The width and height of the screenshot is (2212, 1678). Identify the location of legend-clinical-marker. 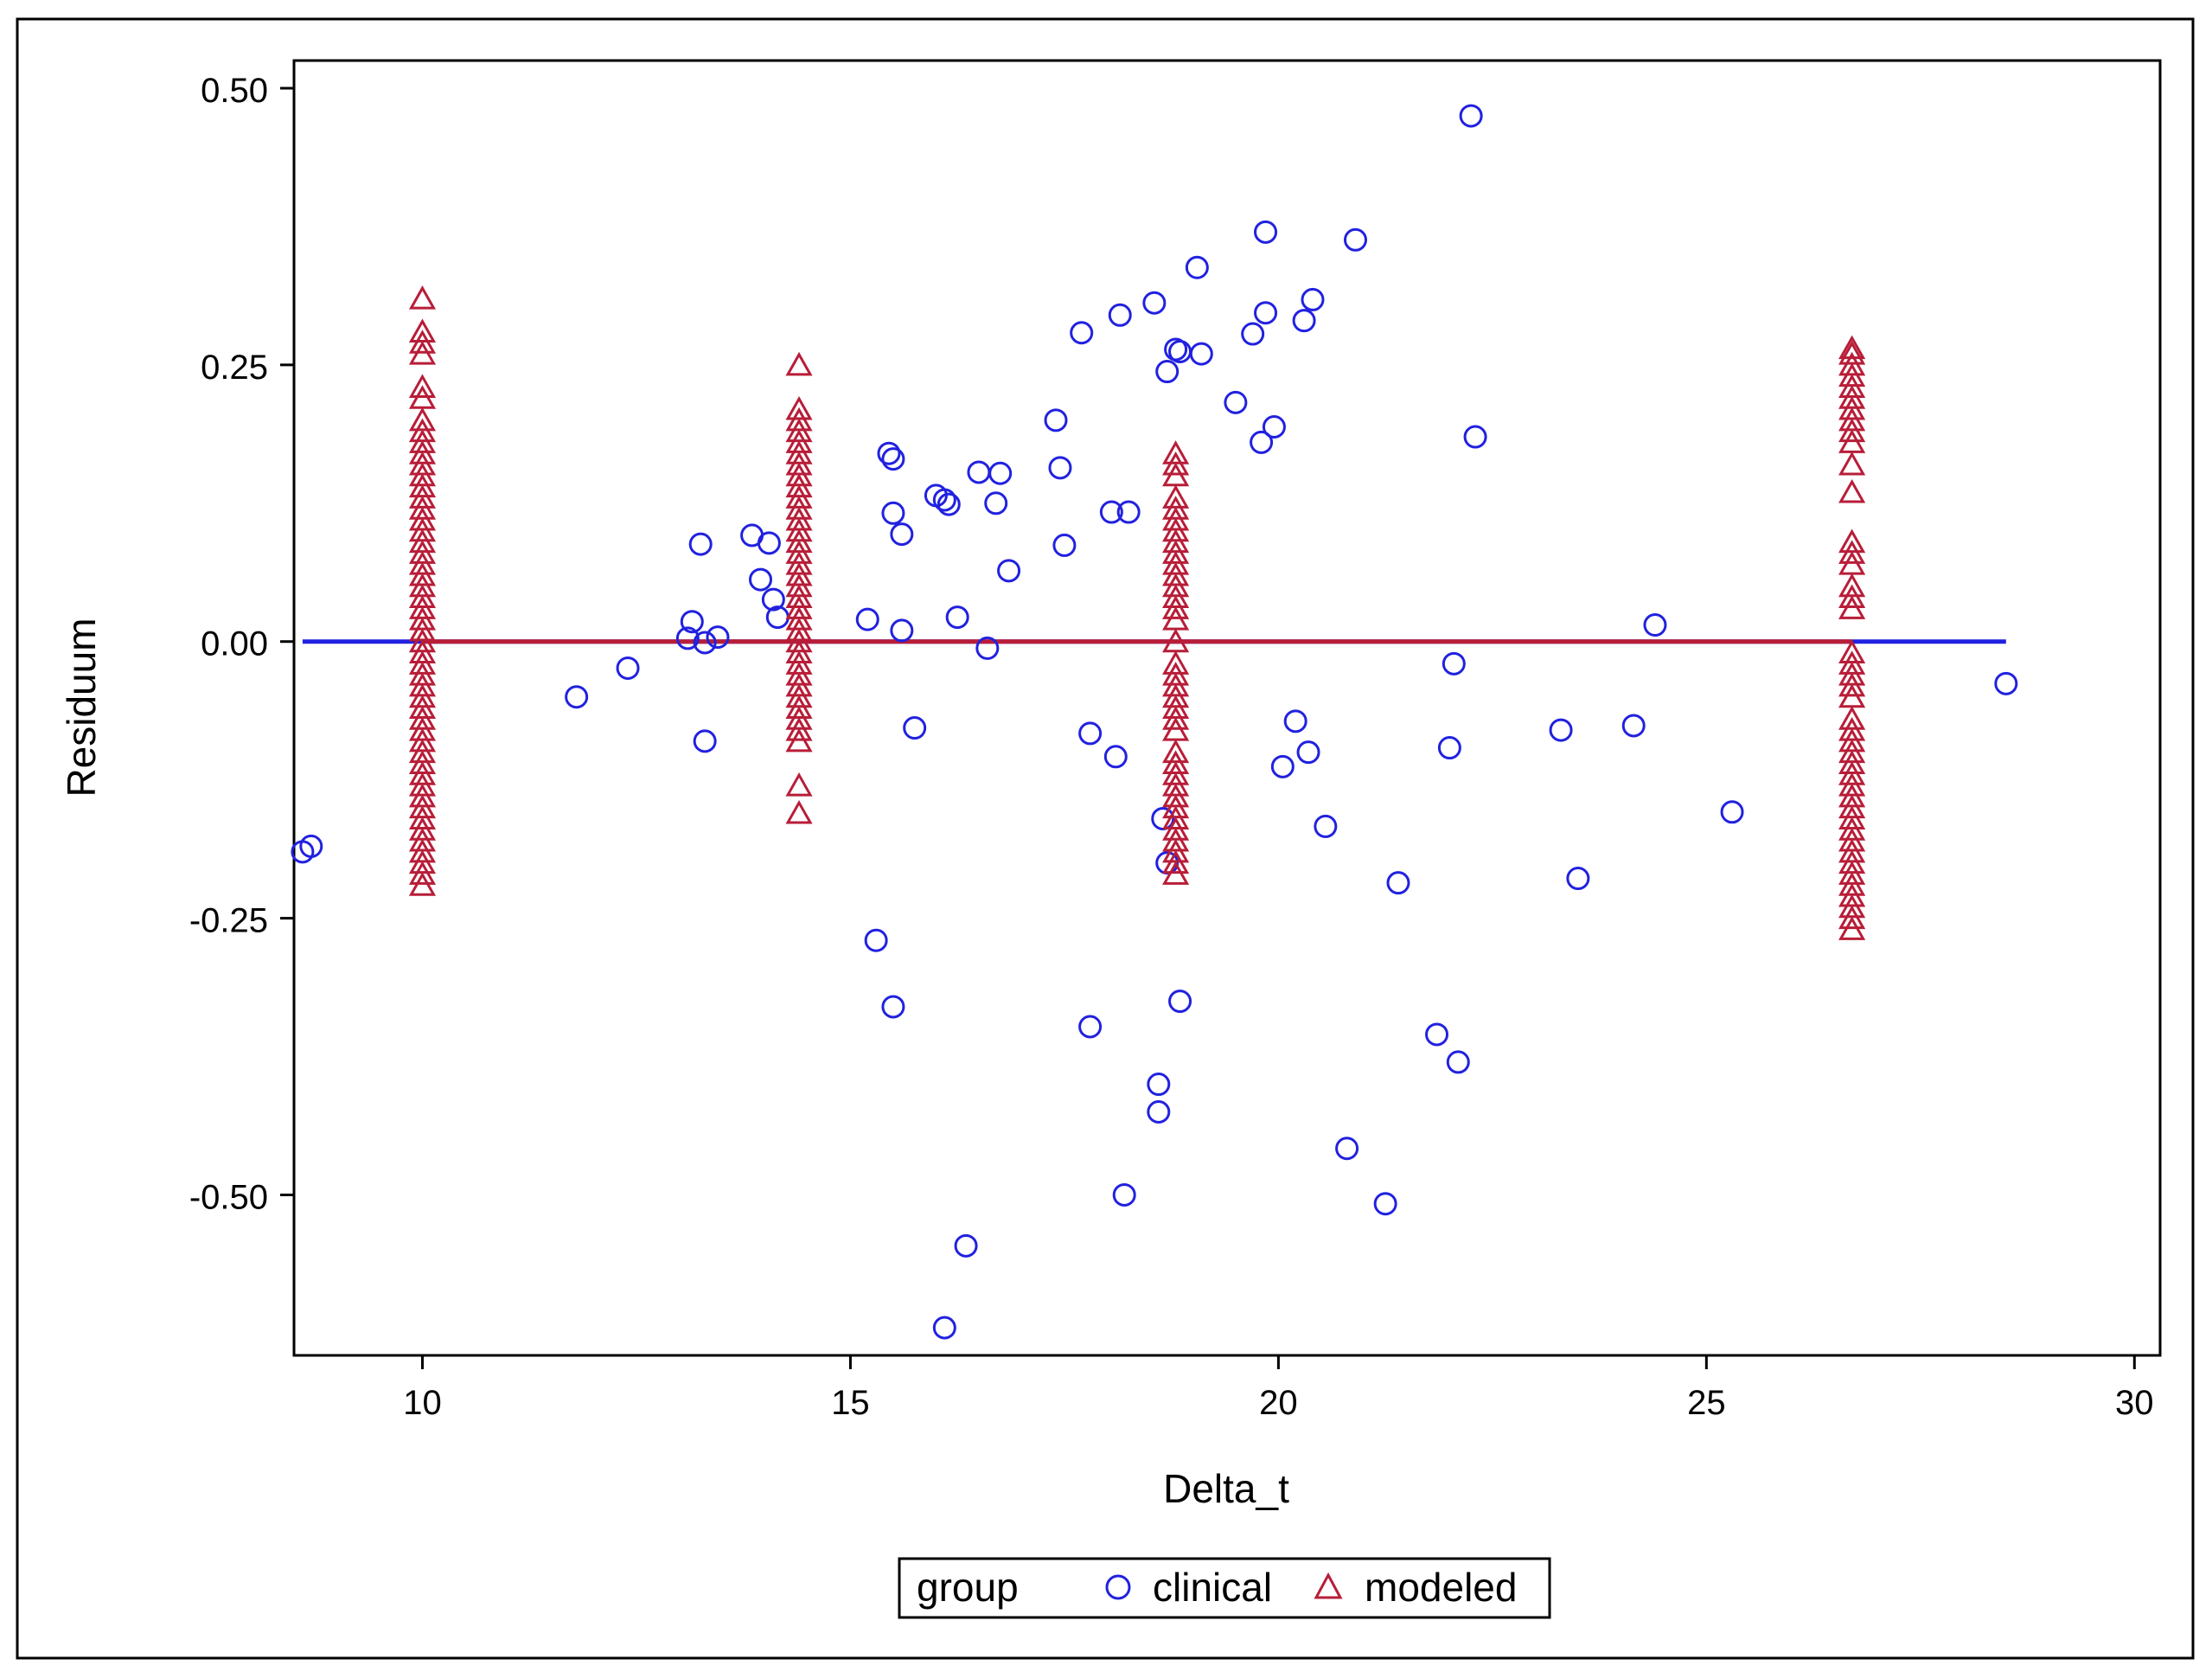
(1118, 1587).